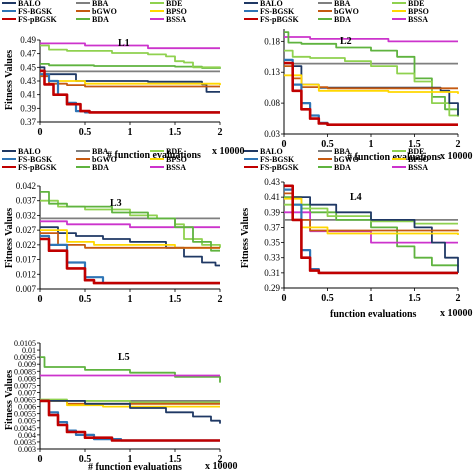 The height and width of the screenshot is (474, 474). What do you see at coordinates (272, 41) in the screenshot?
I see `y-tick-label: 0.18` at bounding box center [272, 41].